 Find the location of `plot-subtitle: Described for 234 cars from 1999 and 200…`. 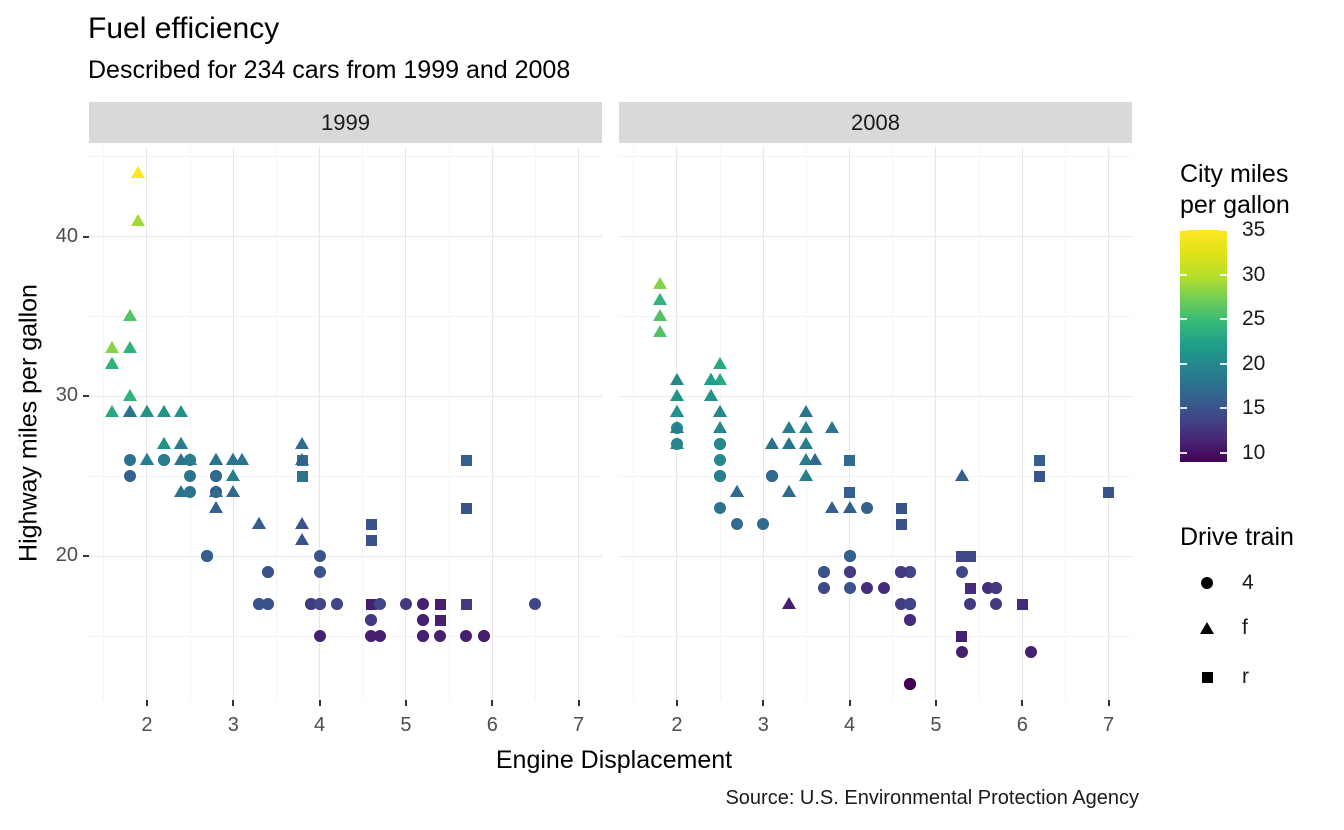

plot-subtitle: Described for 234 cars from 1999 and 200… is located at coordinates (329, 70).